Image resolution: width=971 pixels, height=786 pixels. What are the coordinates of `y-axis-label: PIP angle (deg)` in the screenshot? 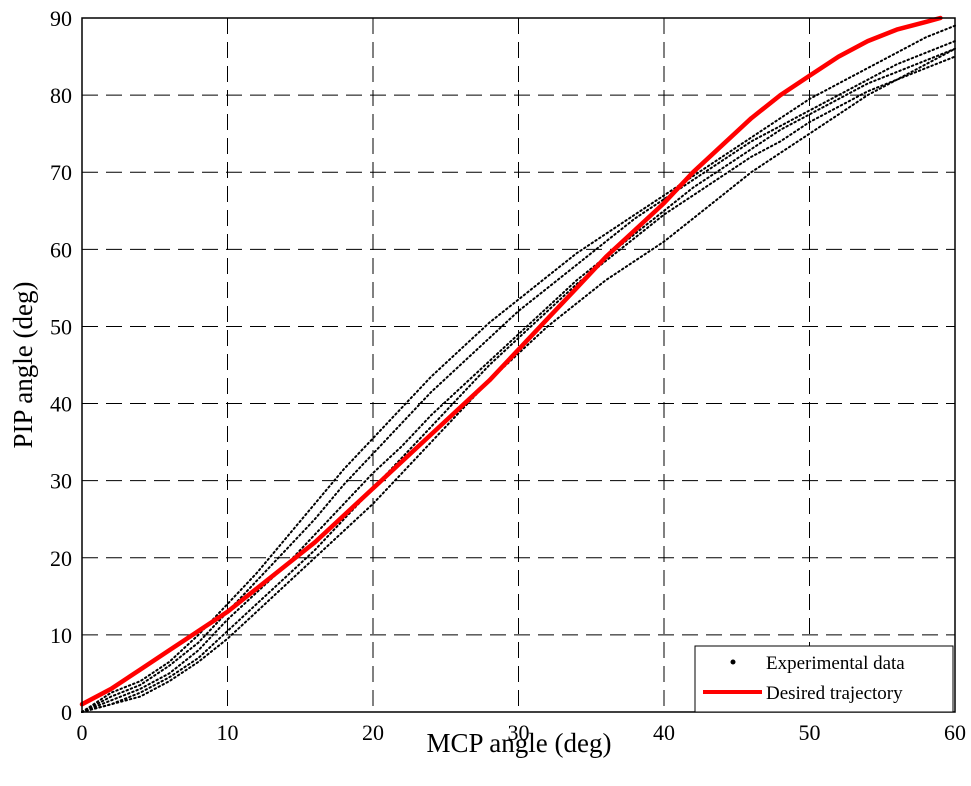 It's located at (23, 365).